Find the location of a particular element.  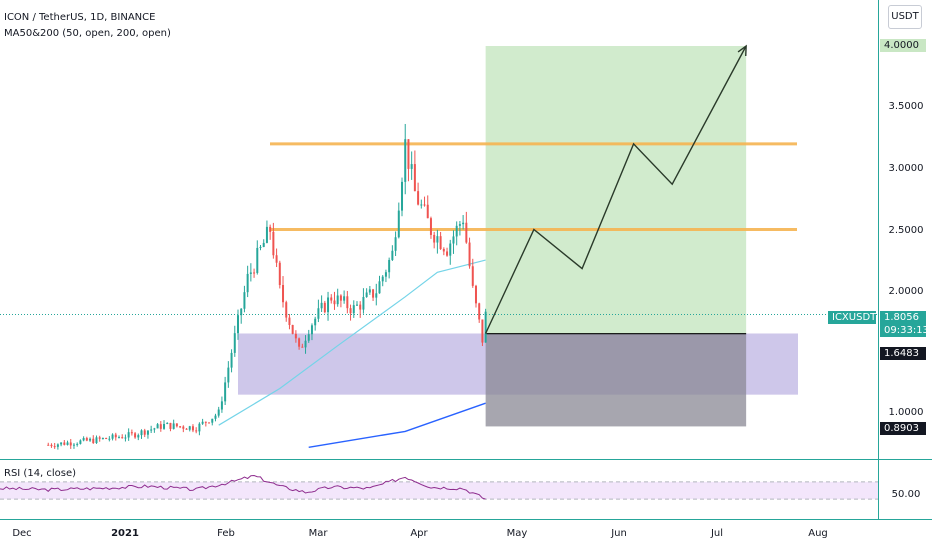

price-tick: 3.0000 is located at coordinates (906, 168).